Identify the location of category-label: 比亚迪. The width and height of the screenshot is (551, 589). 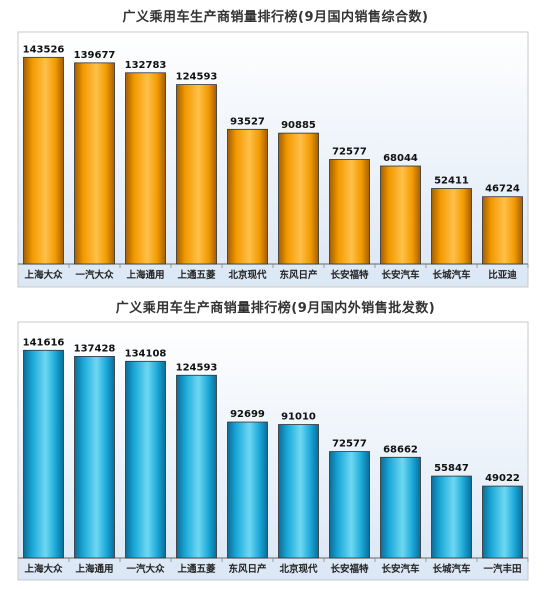
(502, 275).